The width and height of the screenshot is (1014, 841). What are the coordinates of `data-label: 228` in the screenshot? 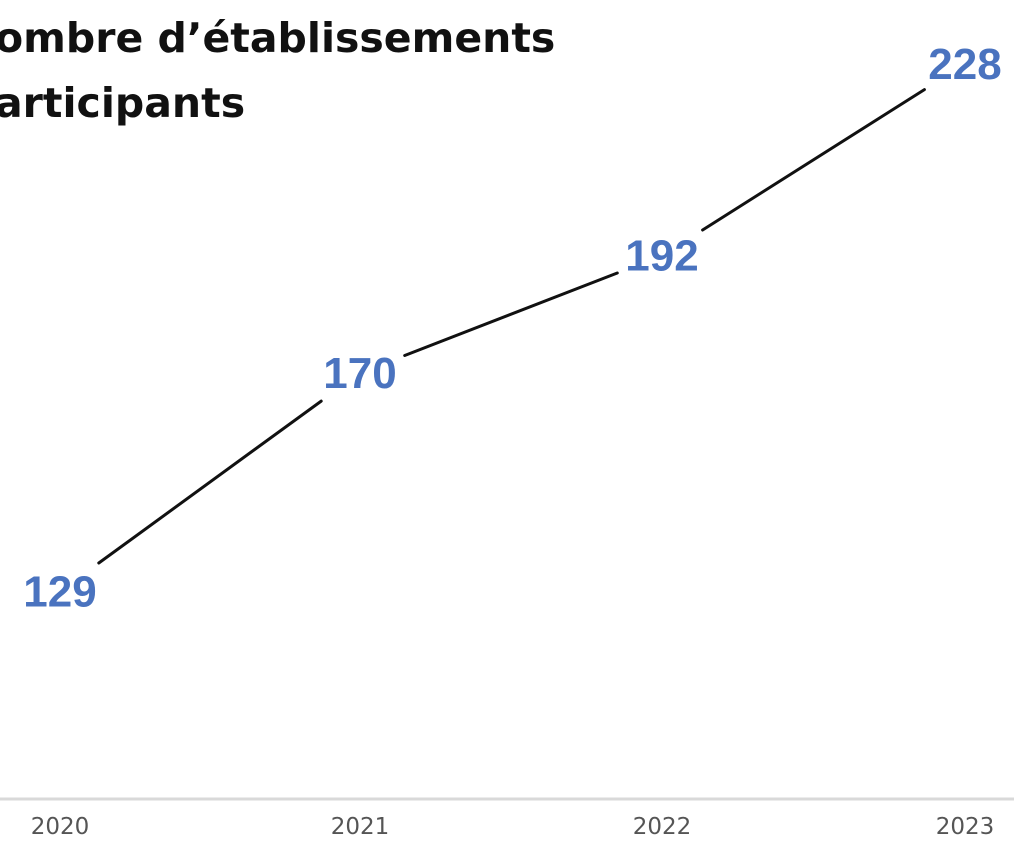 It's located at (964, 64).